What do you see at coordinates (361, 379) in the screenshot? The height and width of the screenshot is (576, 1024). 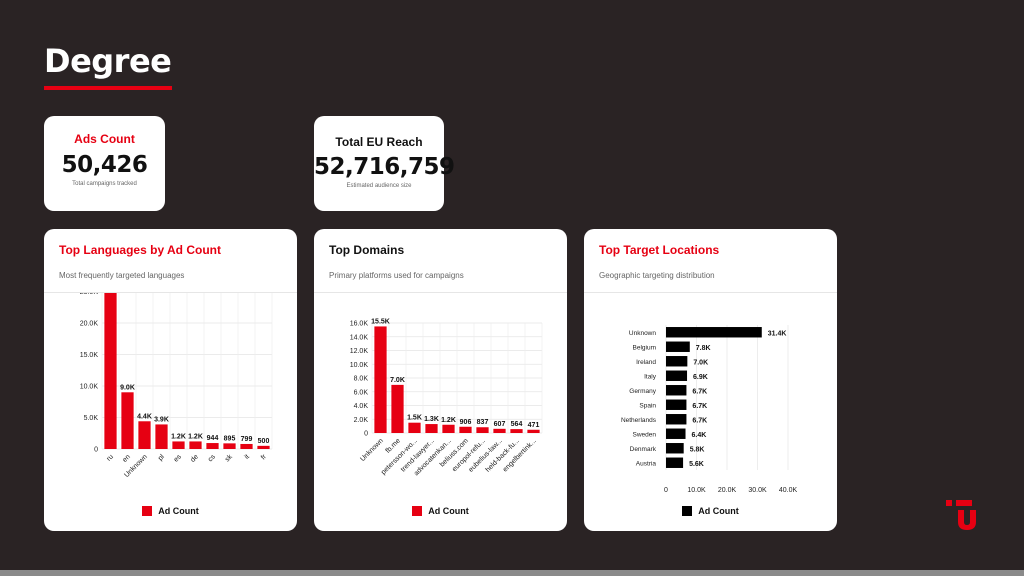 I see `y-tick-label: 8.0K` at bounding box center [361, 379].